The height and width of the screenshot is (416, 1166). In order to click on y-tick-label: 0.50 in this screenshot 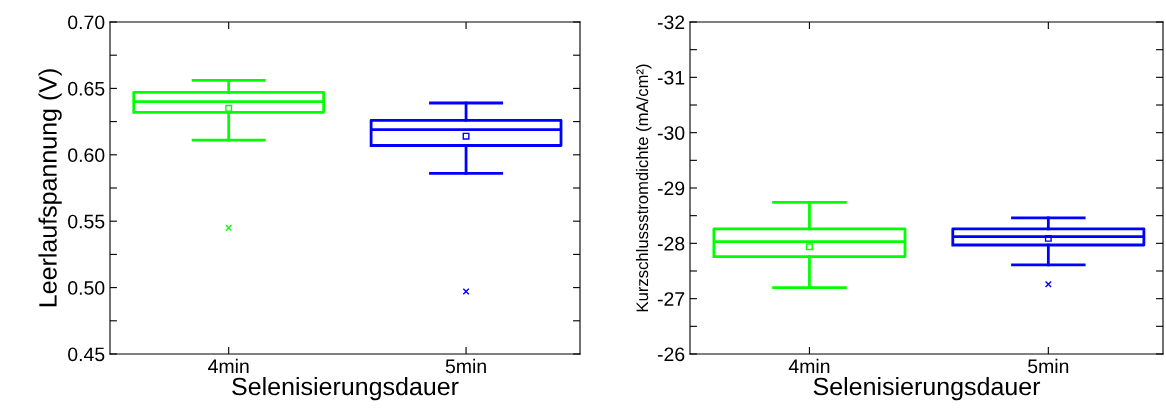, I will do `click(86, 288)`.